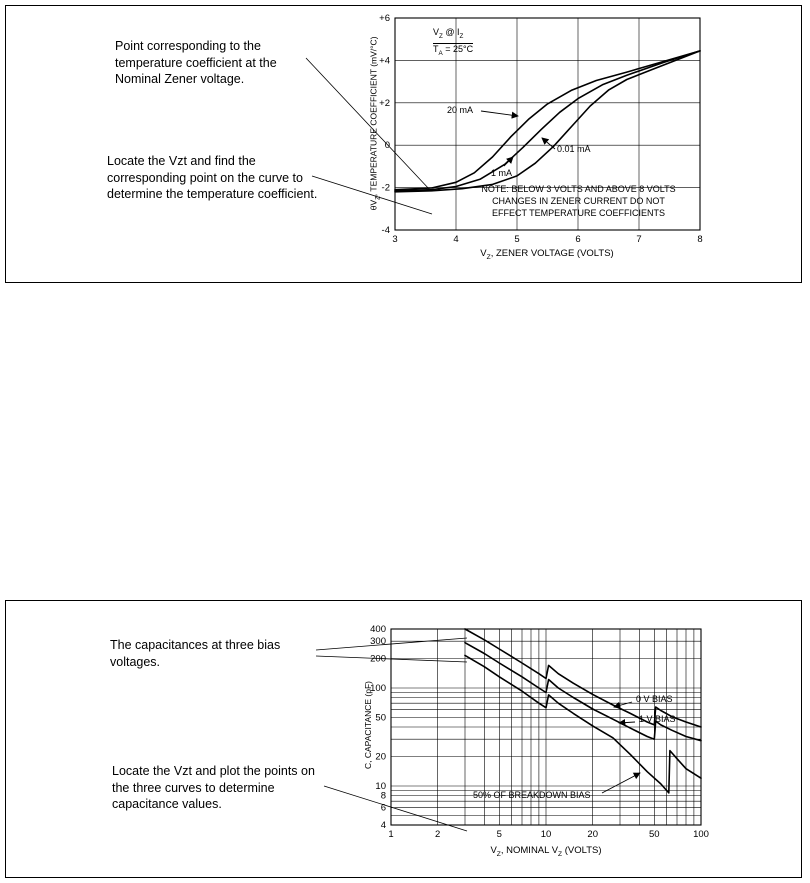  What do you see at coordinates (390, 834) in the screenshot?
I see `x-tick-label: 1` at bounding box center [390, 834].